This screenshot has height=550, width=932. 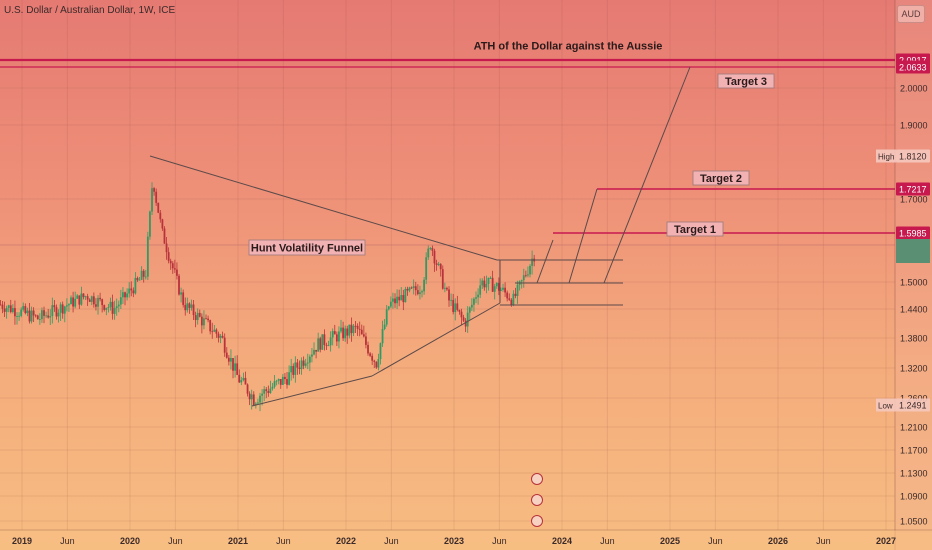 What do you see at coordinates (911, 14) in the screenshot?
I see `currency-badge: AUD` at bounding box center [911, 14].